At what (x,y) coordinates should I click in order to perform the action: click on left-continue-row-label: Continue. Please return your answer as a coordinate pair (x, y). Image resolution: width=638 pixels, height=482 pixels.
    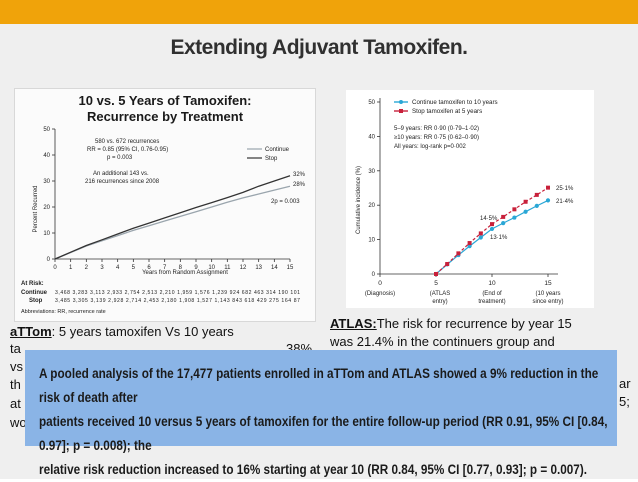
    Looking at the image, I should click on (34, 293).